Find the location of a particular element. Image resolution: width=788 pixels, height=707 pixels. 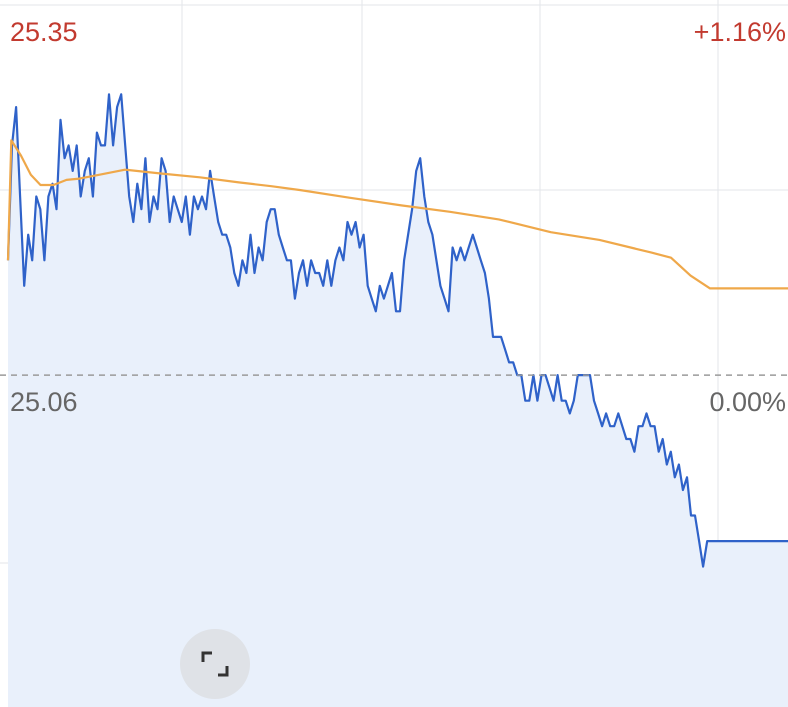

fullscreen-button is located at coordinates (215, 664).